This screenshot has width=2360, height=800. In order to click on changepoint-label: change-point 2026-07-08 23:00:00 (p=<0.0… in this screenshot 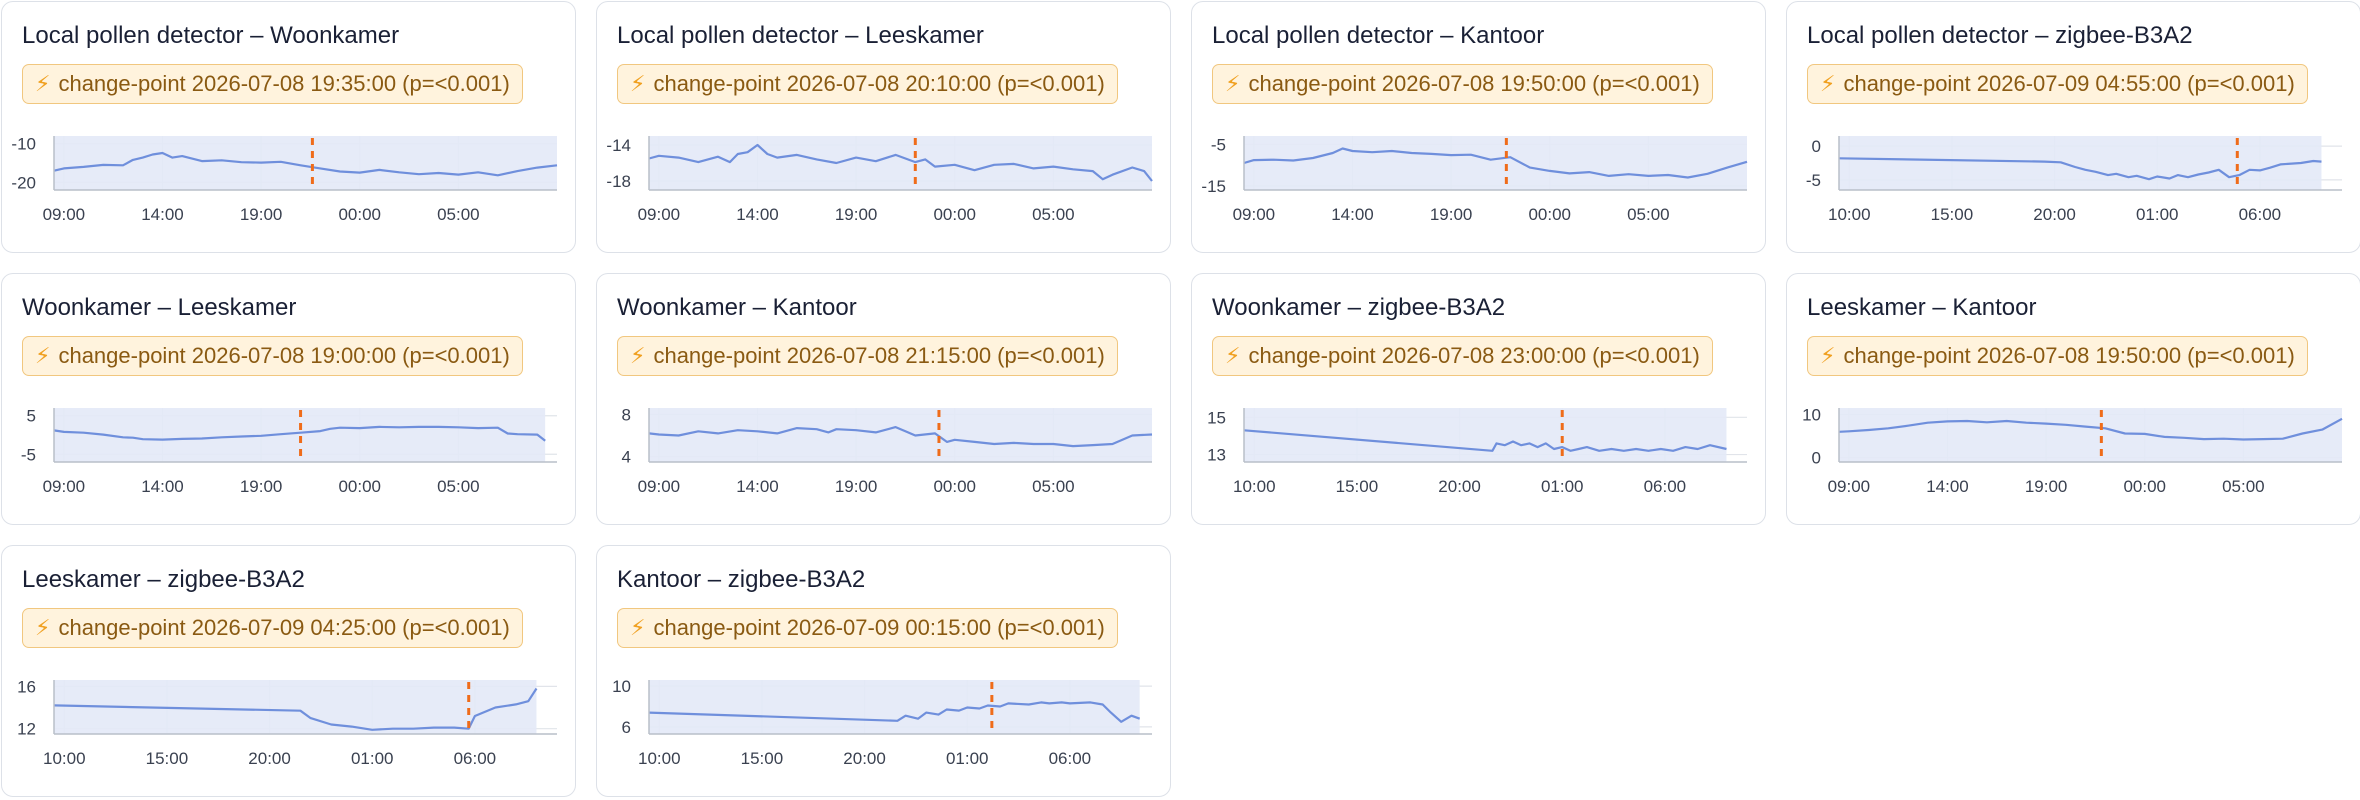, I will do `click(1474, 355)`.